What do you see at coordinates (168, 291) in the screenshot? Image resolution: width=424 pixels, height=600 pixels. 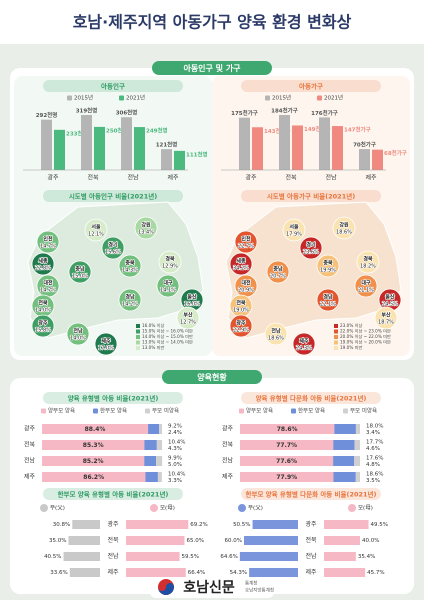 I see `region-value: 14.1%` at bounding box center [168, 291].